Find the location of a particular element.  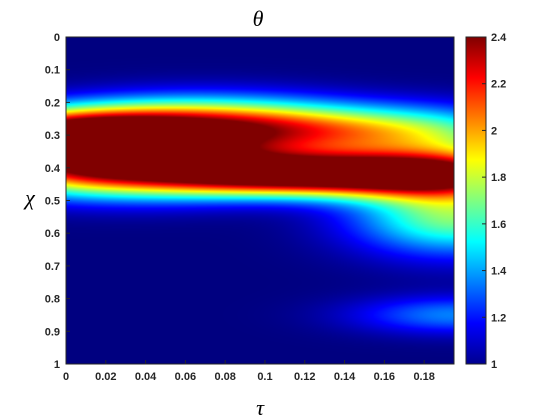

x-tick-label: 0.1 is located at coordinates (264, 377).